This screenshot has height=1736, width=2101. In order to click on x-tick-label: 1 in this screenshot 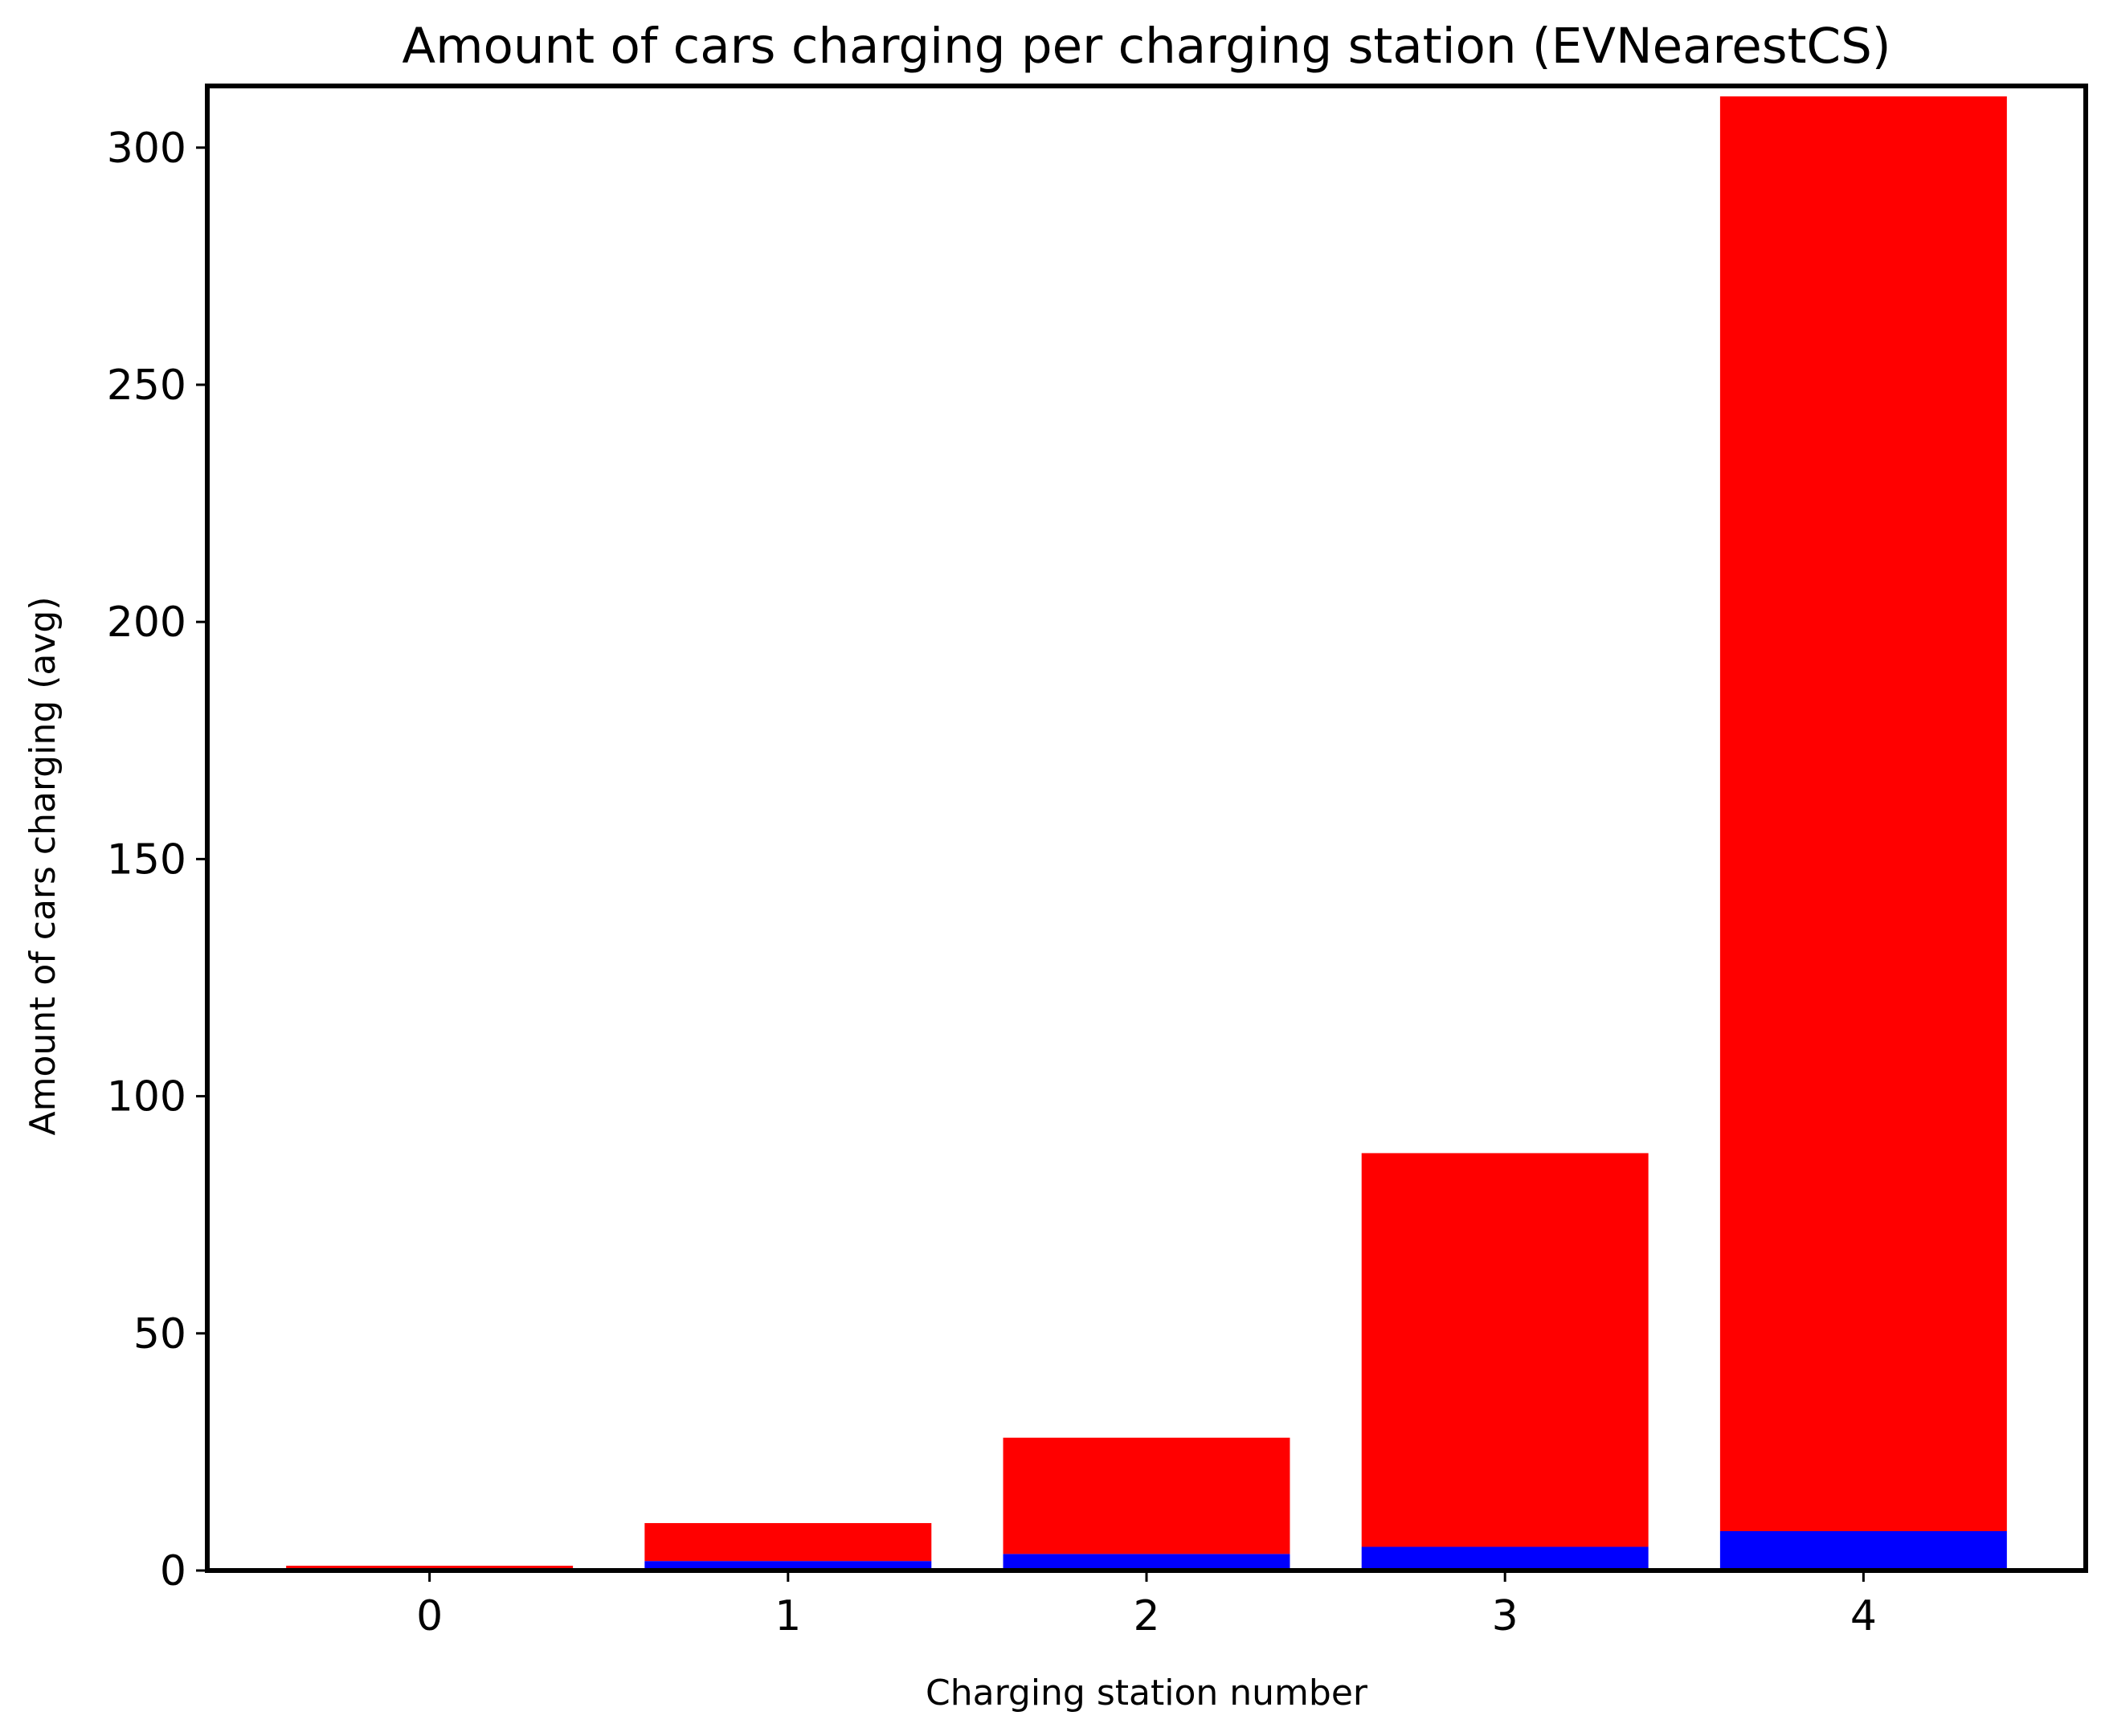, I will do `click(788, 1616)`.